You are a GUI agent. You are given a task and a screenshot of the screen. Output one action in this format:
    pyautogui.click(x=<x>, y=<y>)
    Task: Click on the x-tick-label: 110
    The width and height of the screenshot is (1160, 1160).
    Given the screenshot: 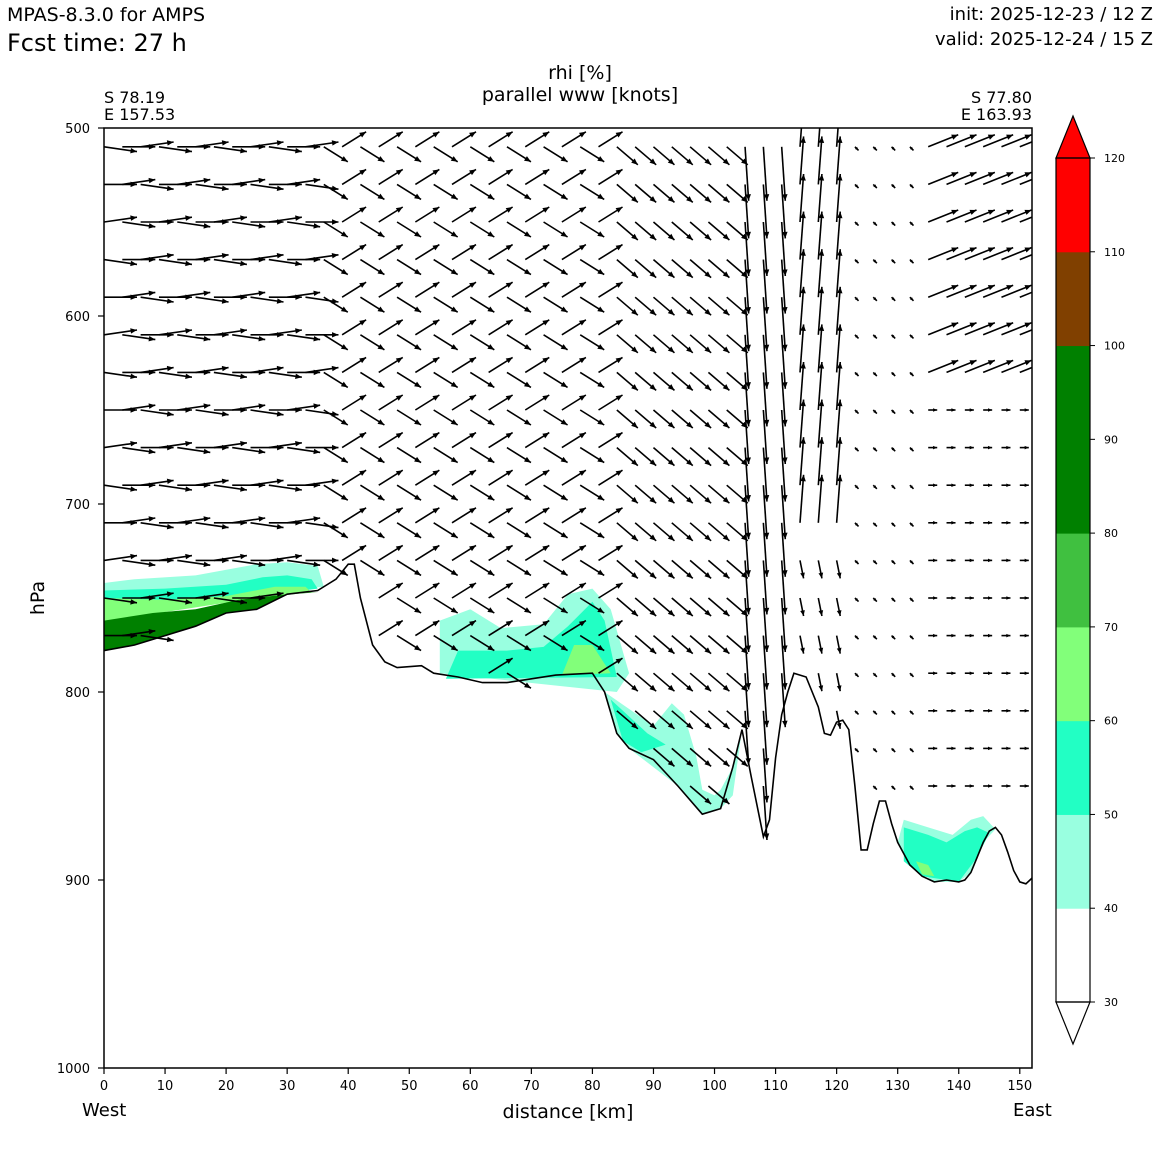 What is the action you would take?
    pyautogui.click(x=775, y=1086)
    